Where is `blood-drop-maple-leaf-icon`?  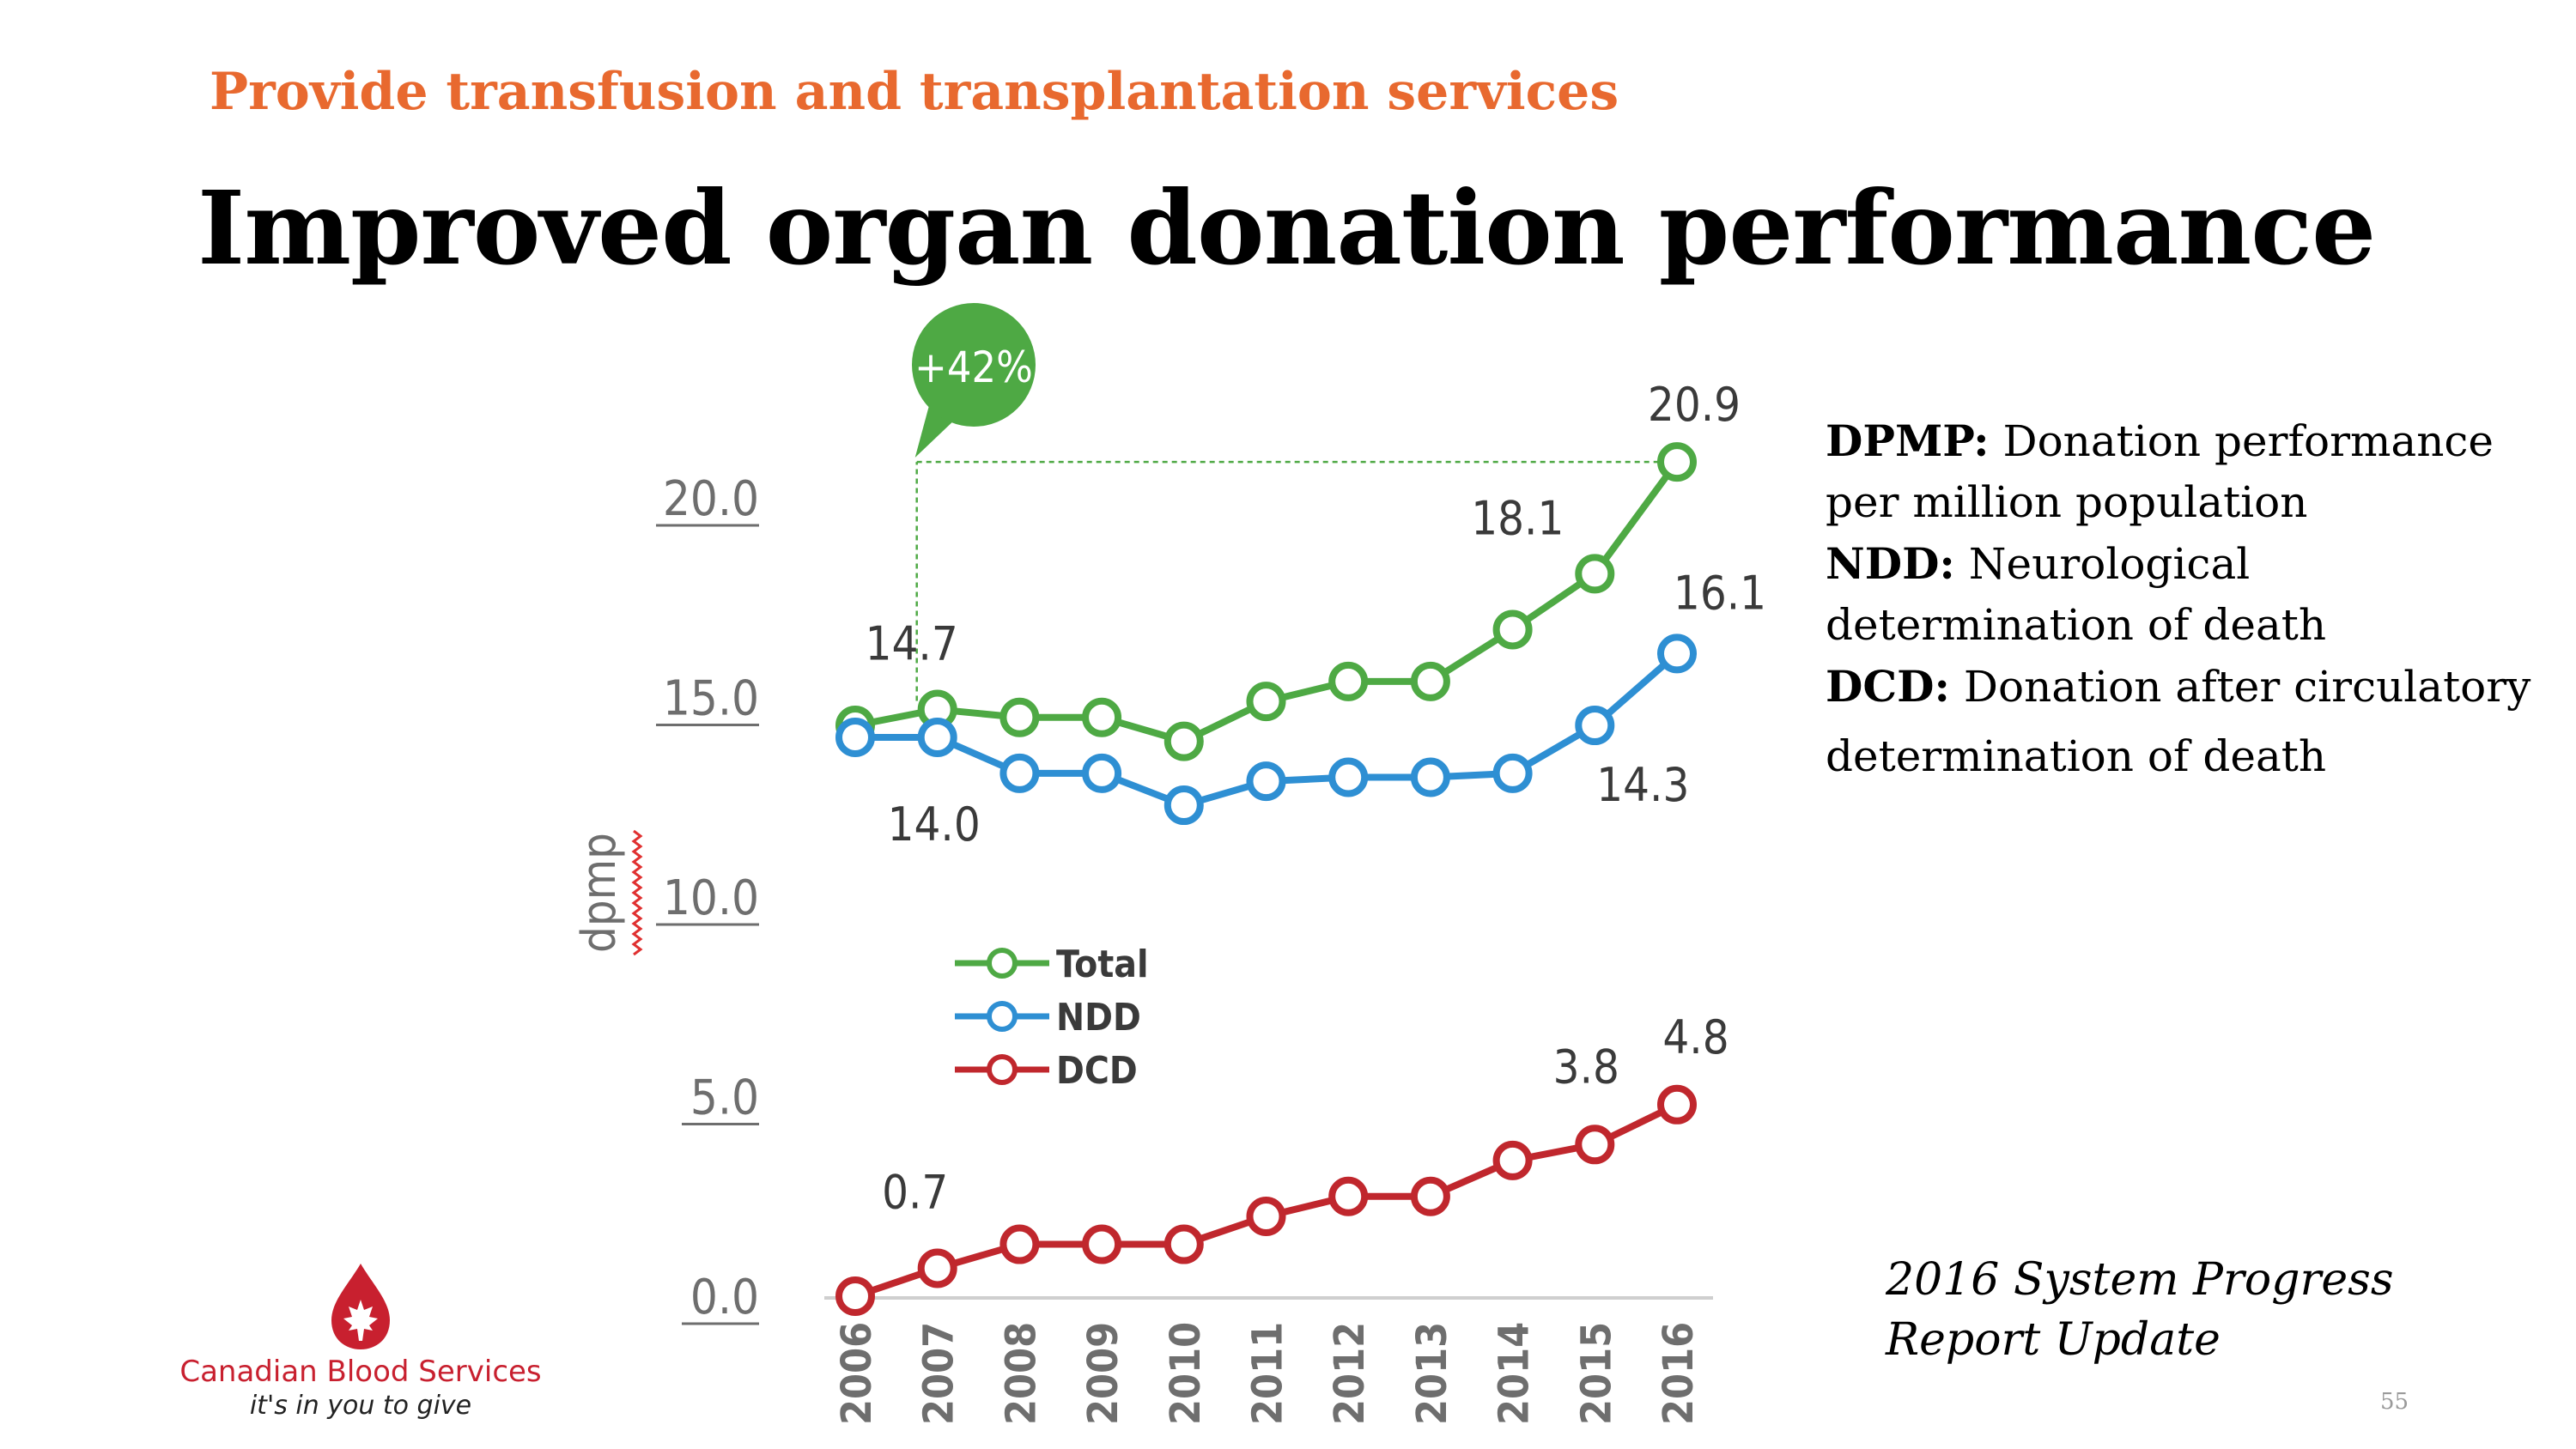 blood-drop-maple-leaf-icon is located at coordinates (360, 1306).